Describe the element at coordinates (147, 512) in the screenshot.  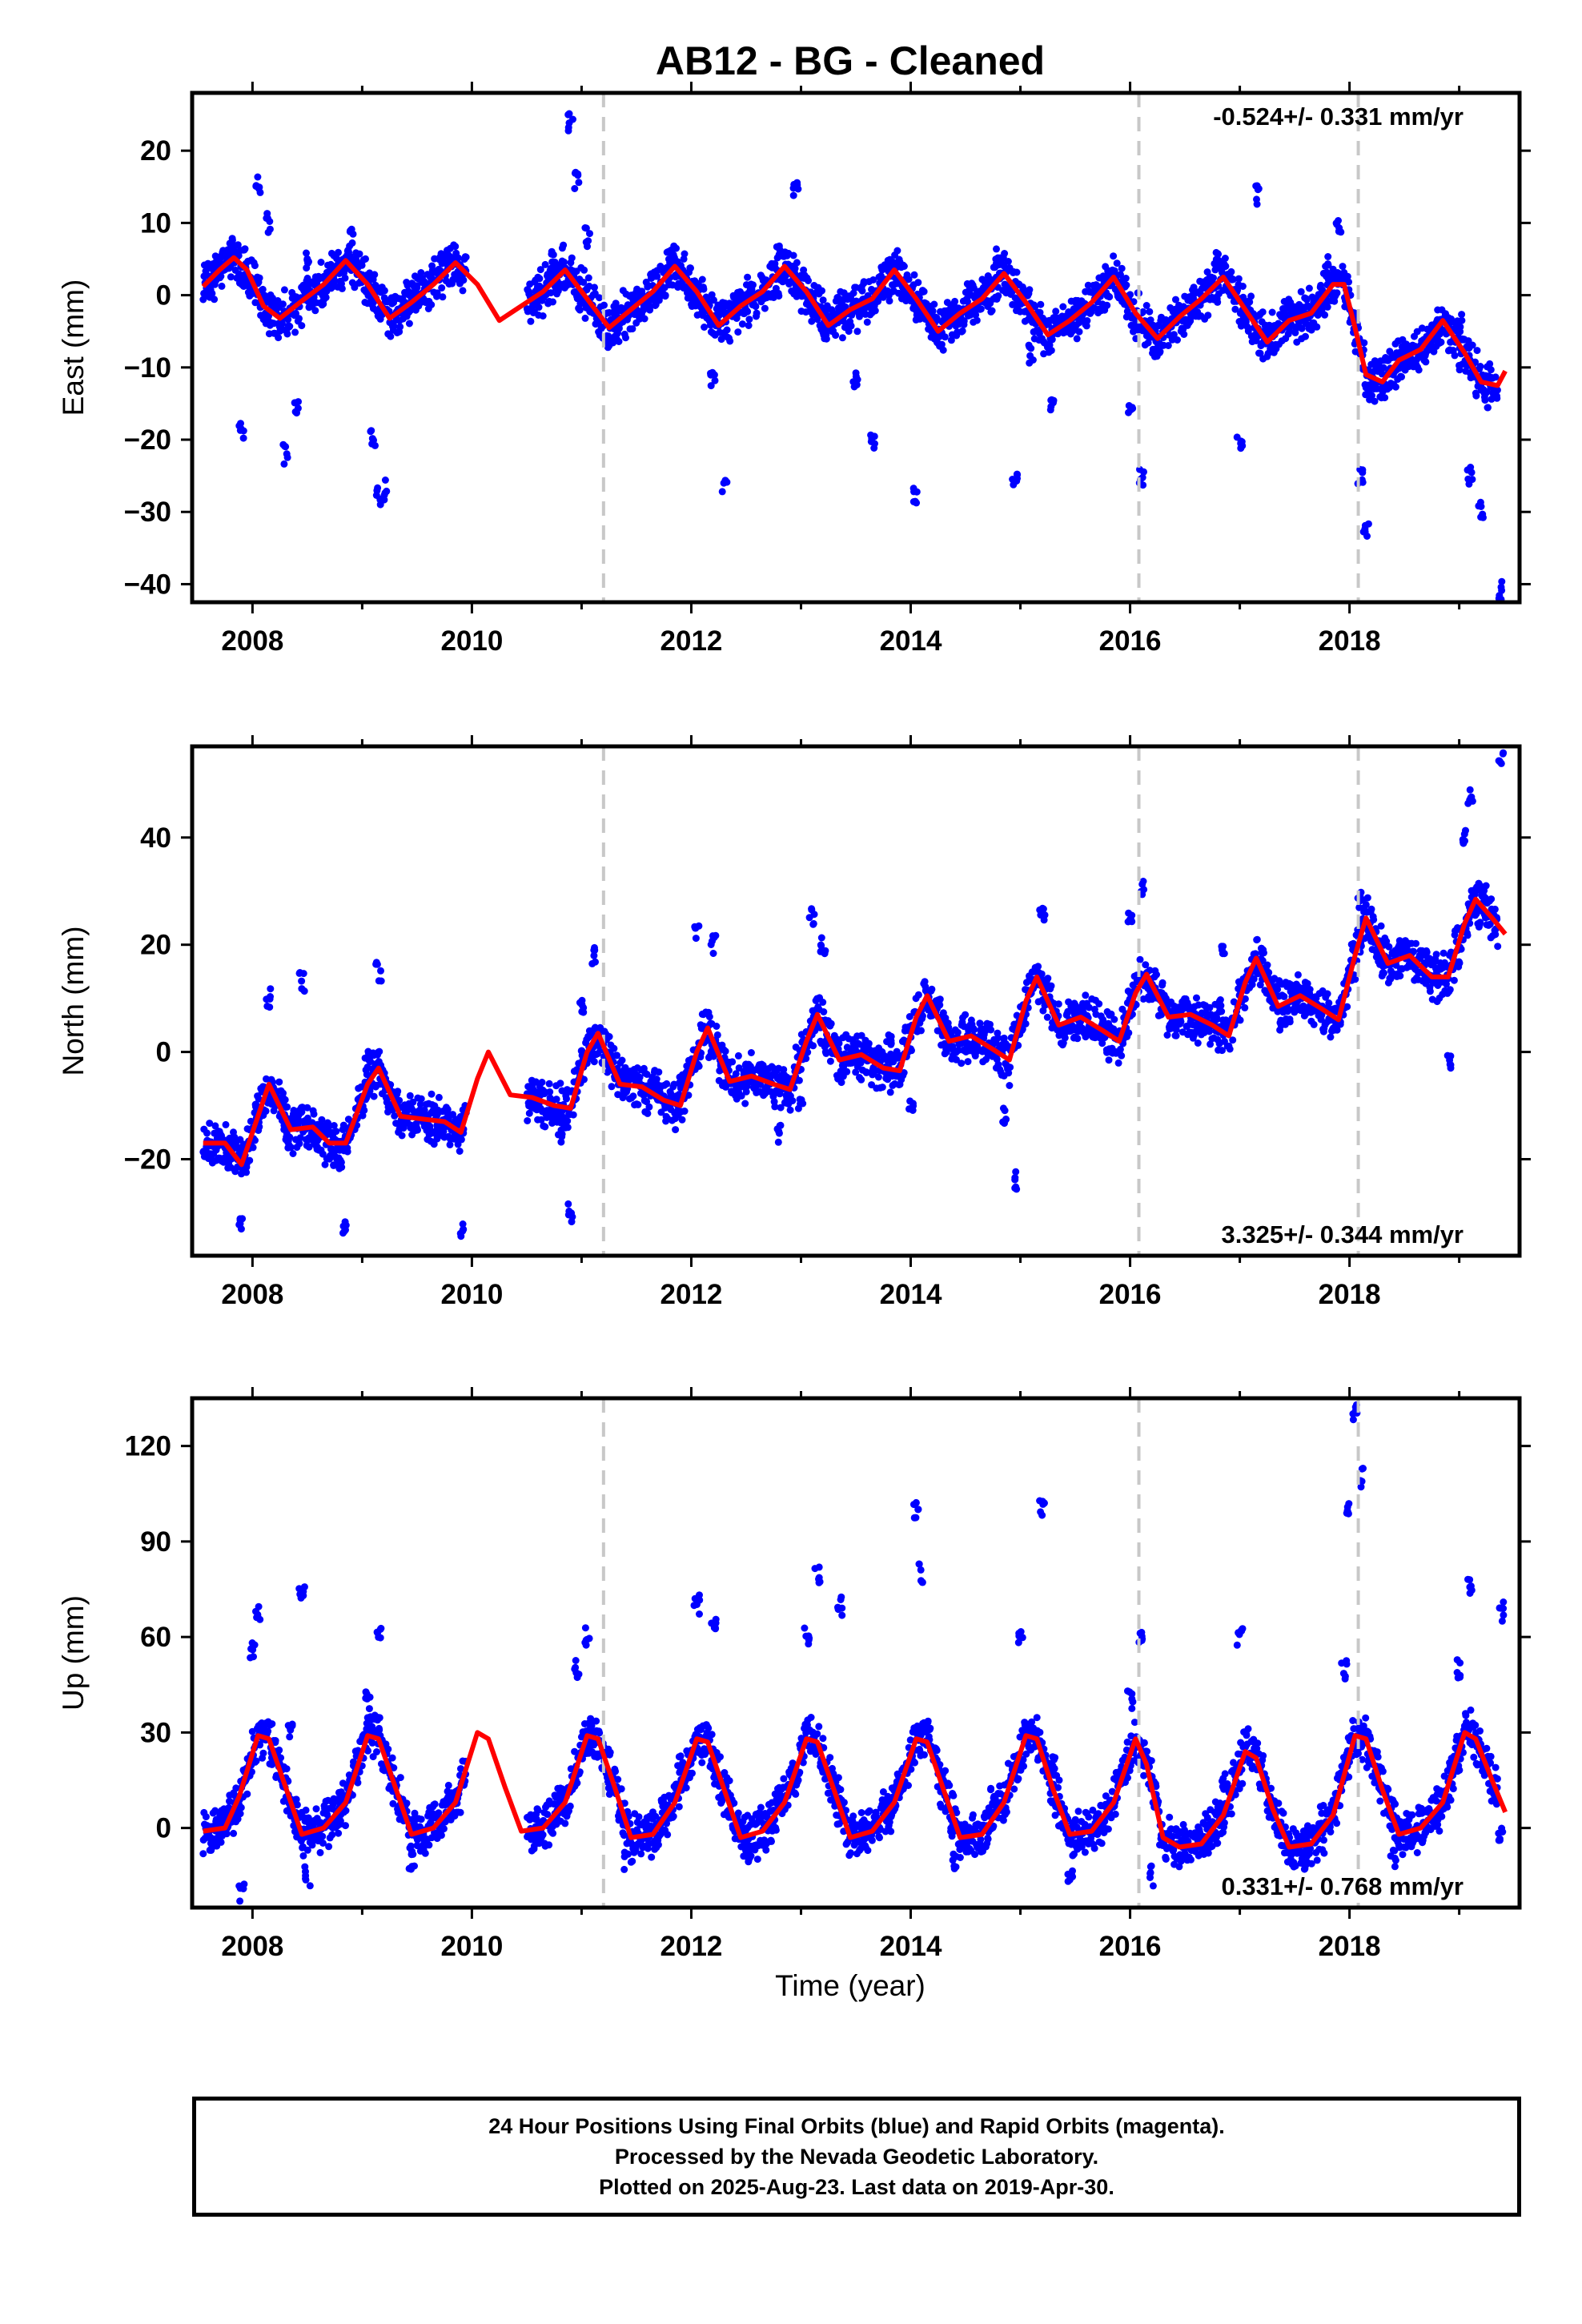
I see `y-tick-label: −30` at that location.